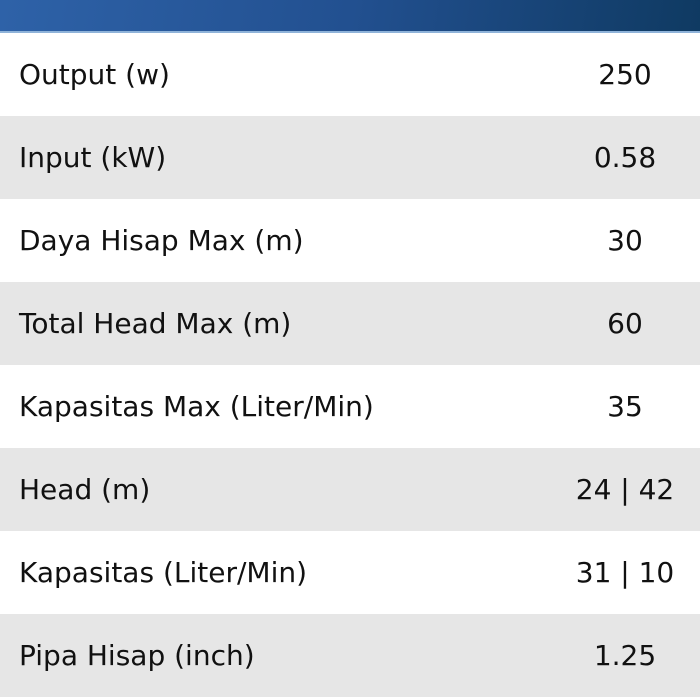  Describe the element at coordinates (625, 323) in the screenshot. I see `spec-value: 60` at that location.